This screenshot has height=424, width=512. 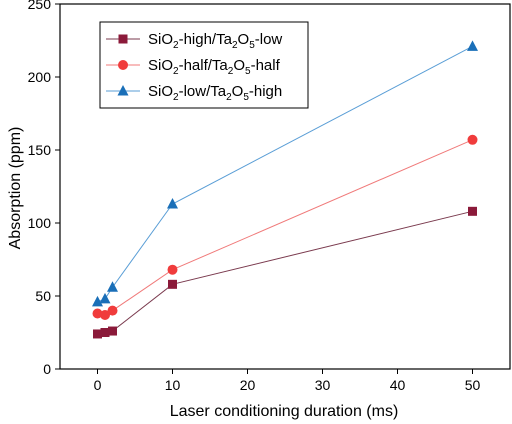 What do you see at coordinates (323, 385) in the screenshot?
I see `x-tick-label: 30` at bounding box center [323, 385].